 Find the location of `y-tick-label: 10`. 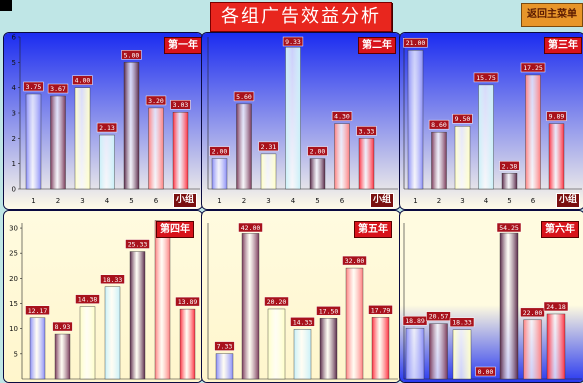

y-tick-label: 10 is located at coordinates (13, 329).